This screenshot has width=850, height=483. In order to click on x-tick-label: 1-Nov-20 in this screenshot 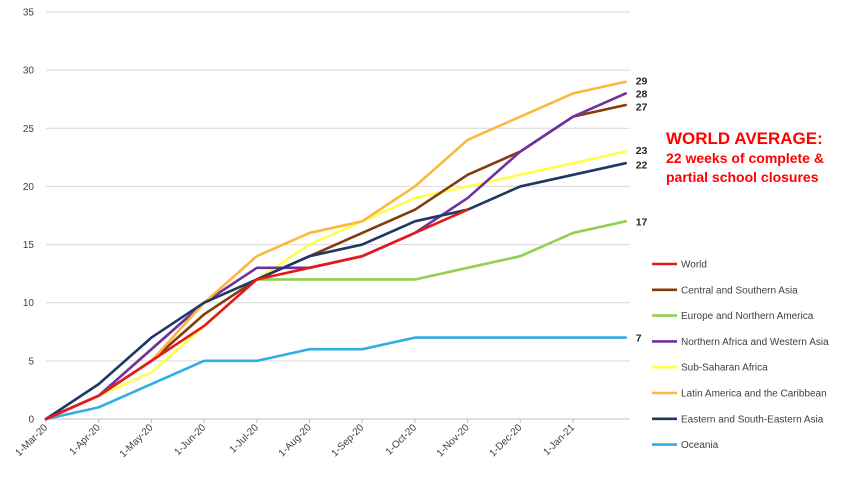, I will do `click(453, 440)`.